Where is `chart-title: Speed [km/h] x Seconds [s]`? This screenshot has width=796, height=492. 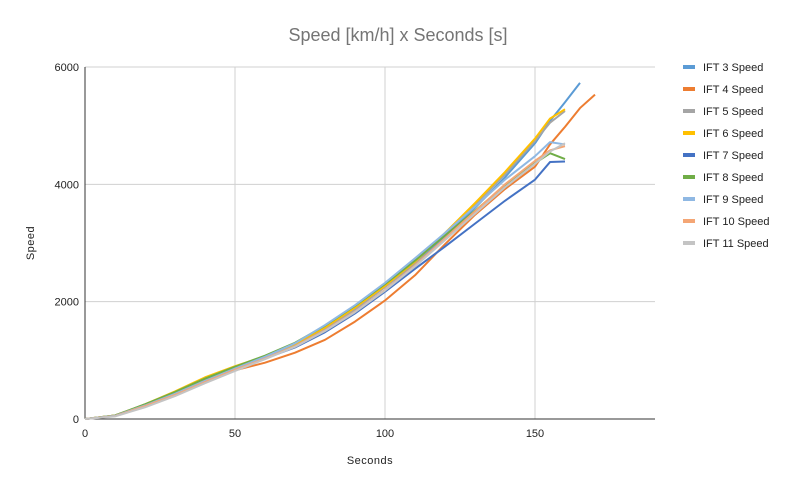 chart-title: Speed [km/h] x Seconds [s] is located at coordinates (397, 35).